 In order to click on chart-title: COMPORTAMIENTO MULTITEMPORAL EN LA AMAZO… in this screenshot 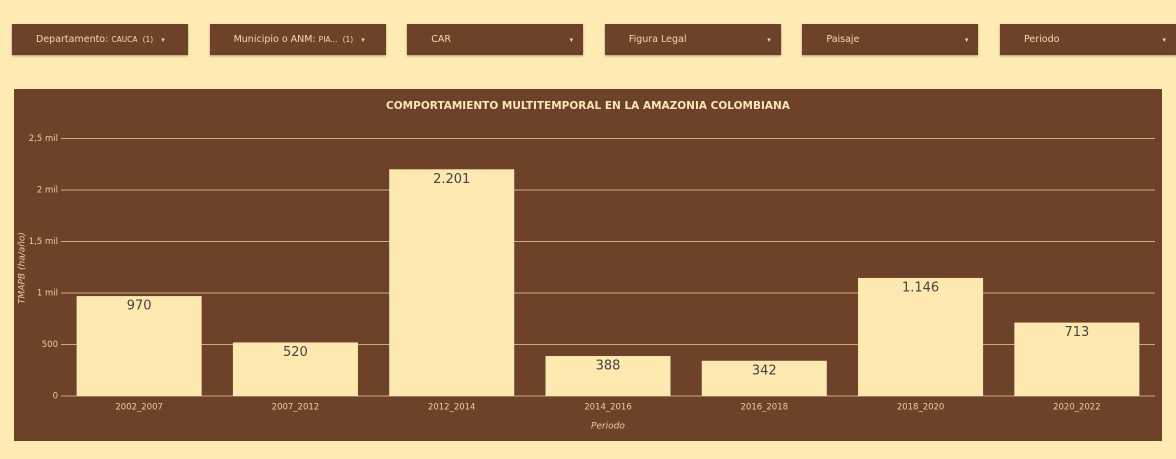, I will do `click(588, 106)`.